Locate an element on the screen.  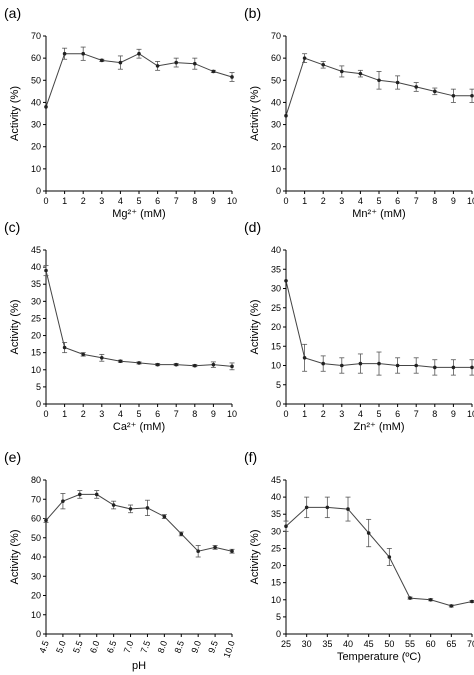
x-tick-label: 55 is located at coordinates (410, 644).